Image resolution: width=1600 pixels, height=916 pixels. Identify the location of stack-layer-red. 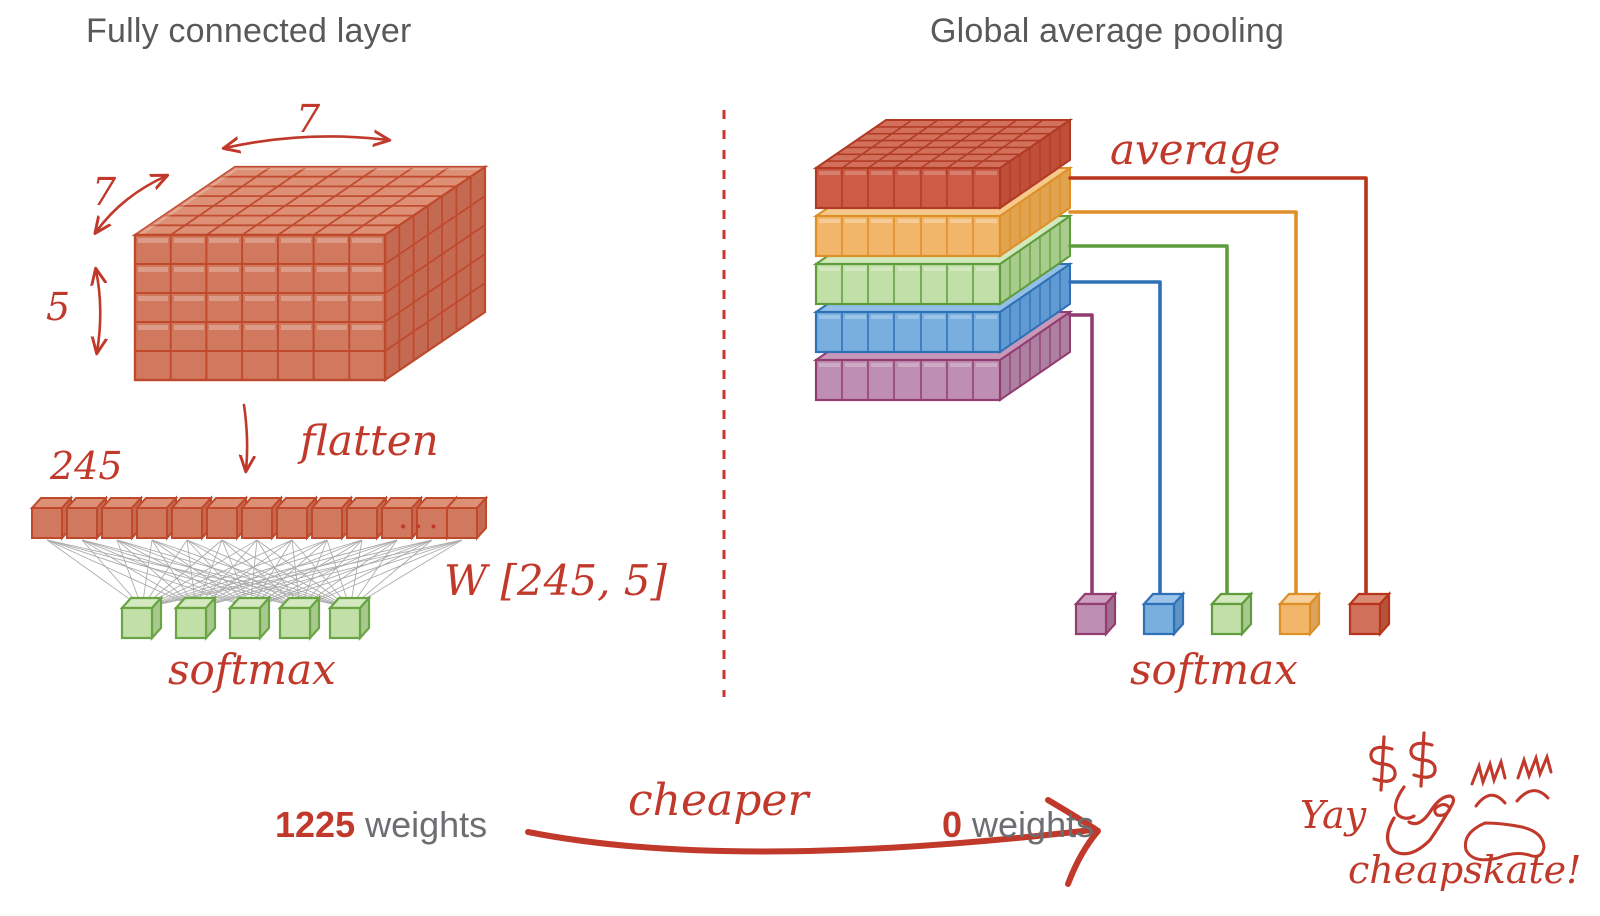
(943, 164).